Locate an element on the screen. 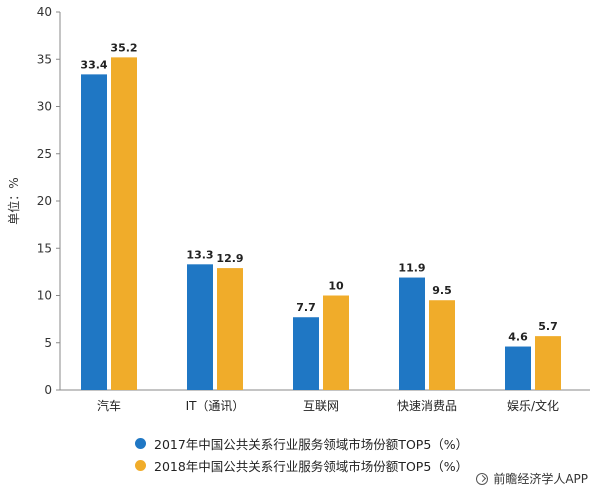 The width and height of the screenshot is (600, 495). x-category-label: IT（通讯） is located at coordinates (215, 406).